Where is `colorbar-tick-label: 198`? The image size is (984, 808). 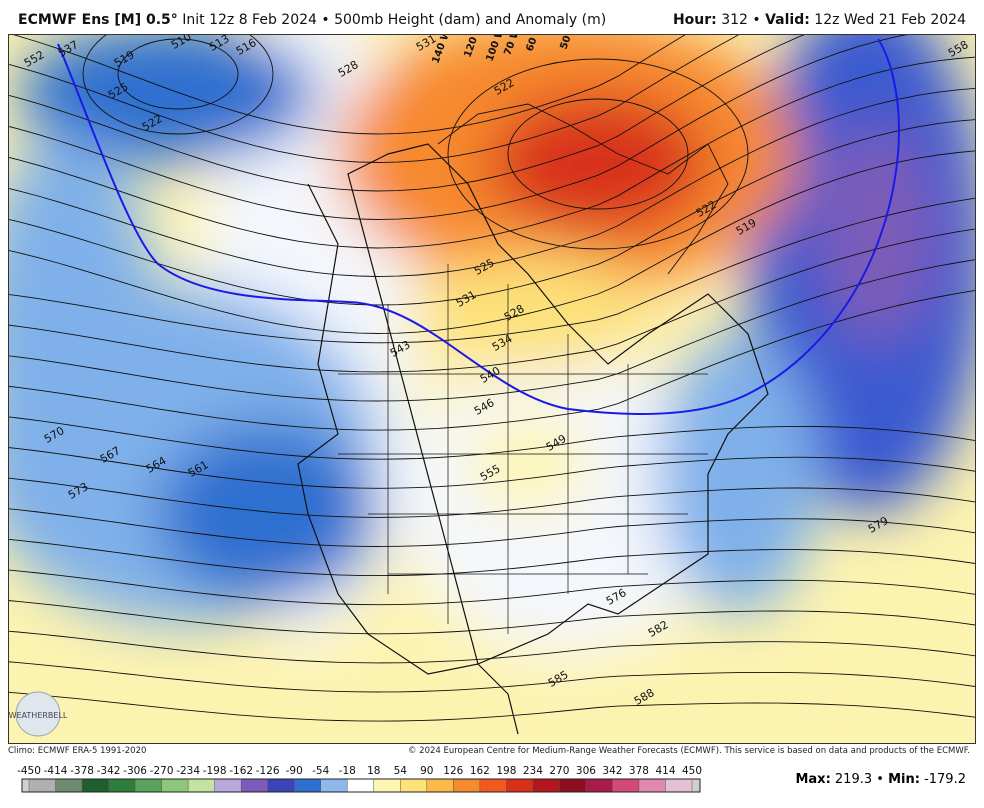 colorbar-tick-label: 198 is located at coordinates (506, 771).